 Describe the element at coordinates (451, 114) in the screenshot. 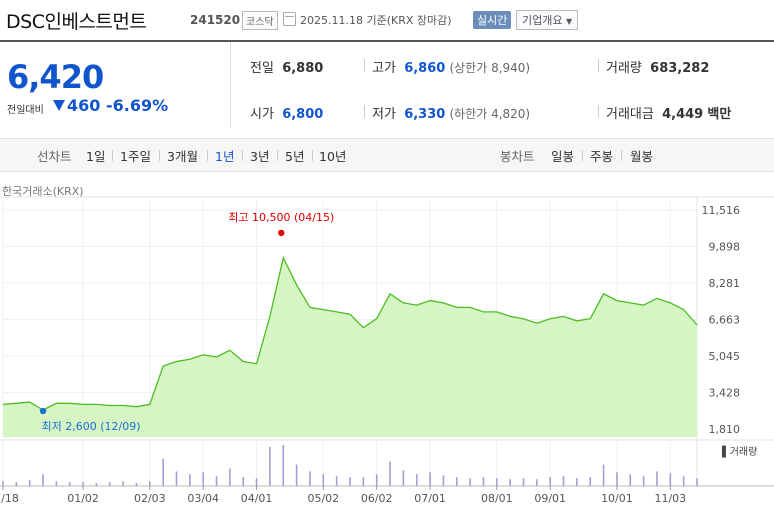

I see `low-price: 저가 6,330 (하한가 4,820)` at that location.